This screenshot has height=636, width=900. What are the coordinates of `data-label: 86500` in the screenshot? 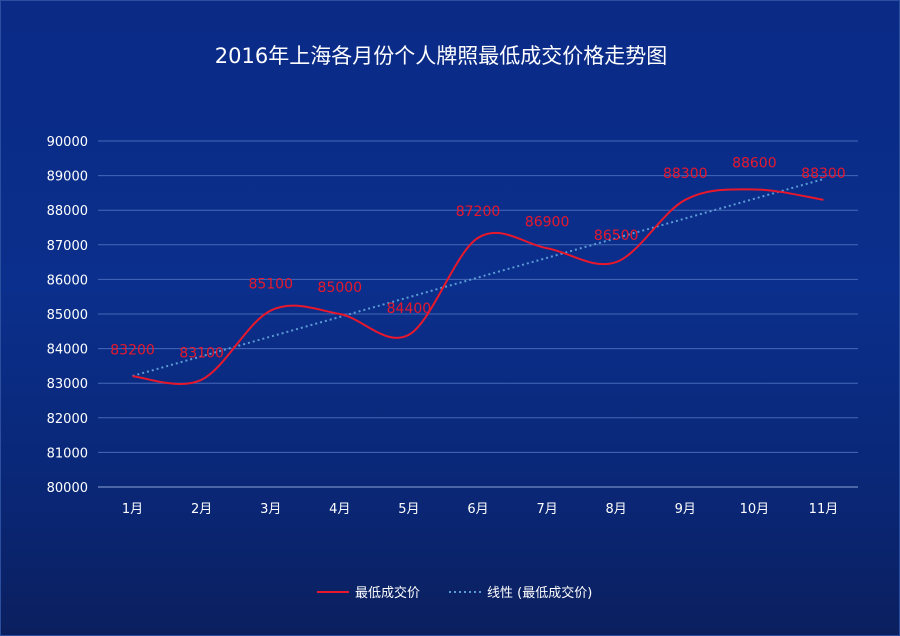 It's located at (616, 236).